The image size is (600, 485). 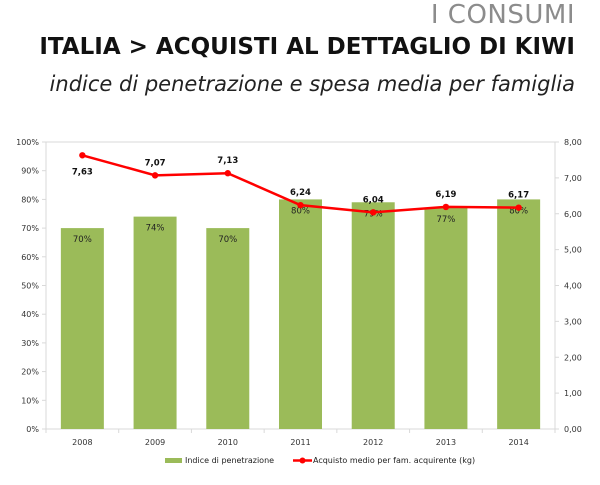 What do you see at coordinates (27, 142) in the screenshot?
I see `y-left-tick-label: 100%` at bounding box center [27, 142].